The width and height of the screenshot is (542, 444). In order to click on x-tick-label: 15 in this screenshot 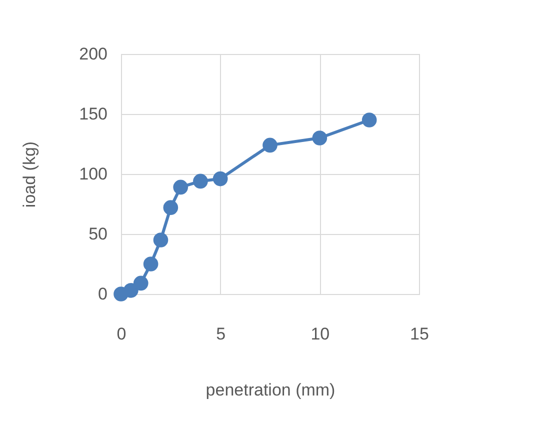, I will do `click(419, 334)`.